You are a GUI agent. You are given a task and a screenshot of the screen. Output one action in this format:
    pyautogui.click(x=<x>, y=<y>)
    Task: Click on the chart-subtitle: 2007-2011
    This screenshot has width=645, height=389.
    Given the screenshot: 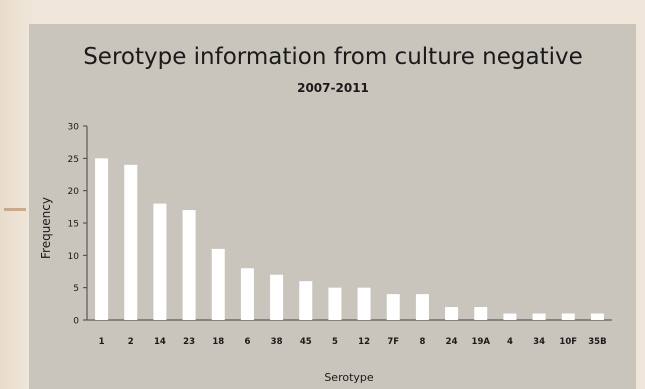 What is the action you would take?
    pyautogui.click(x=333, y=88)
    